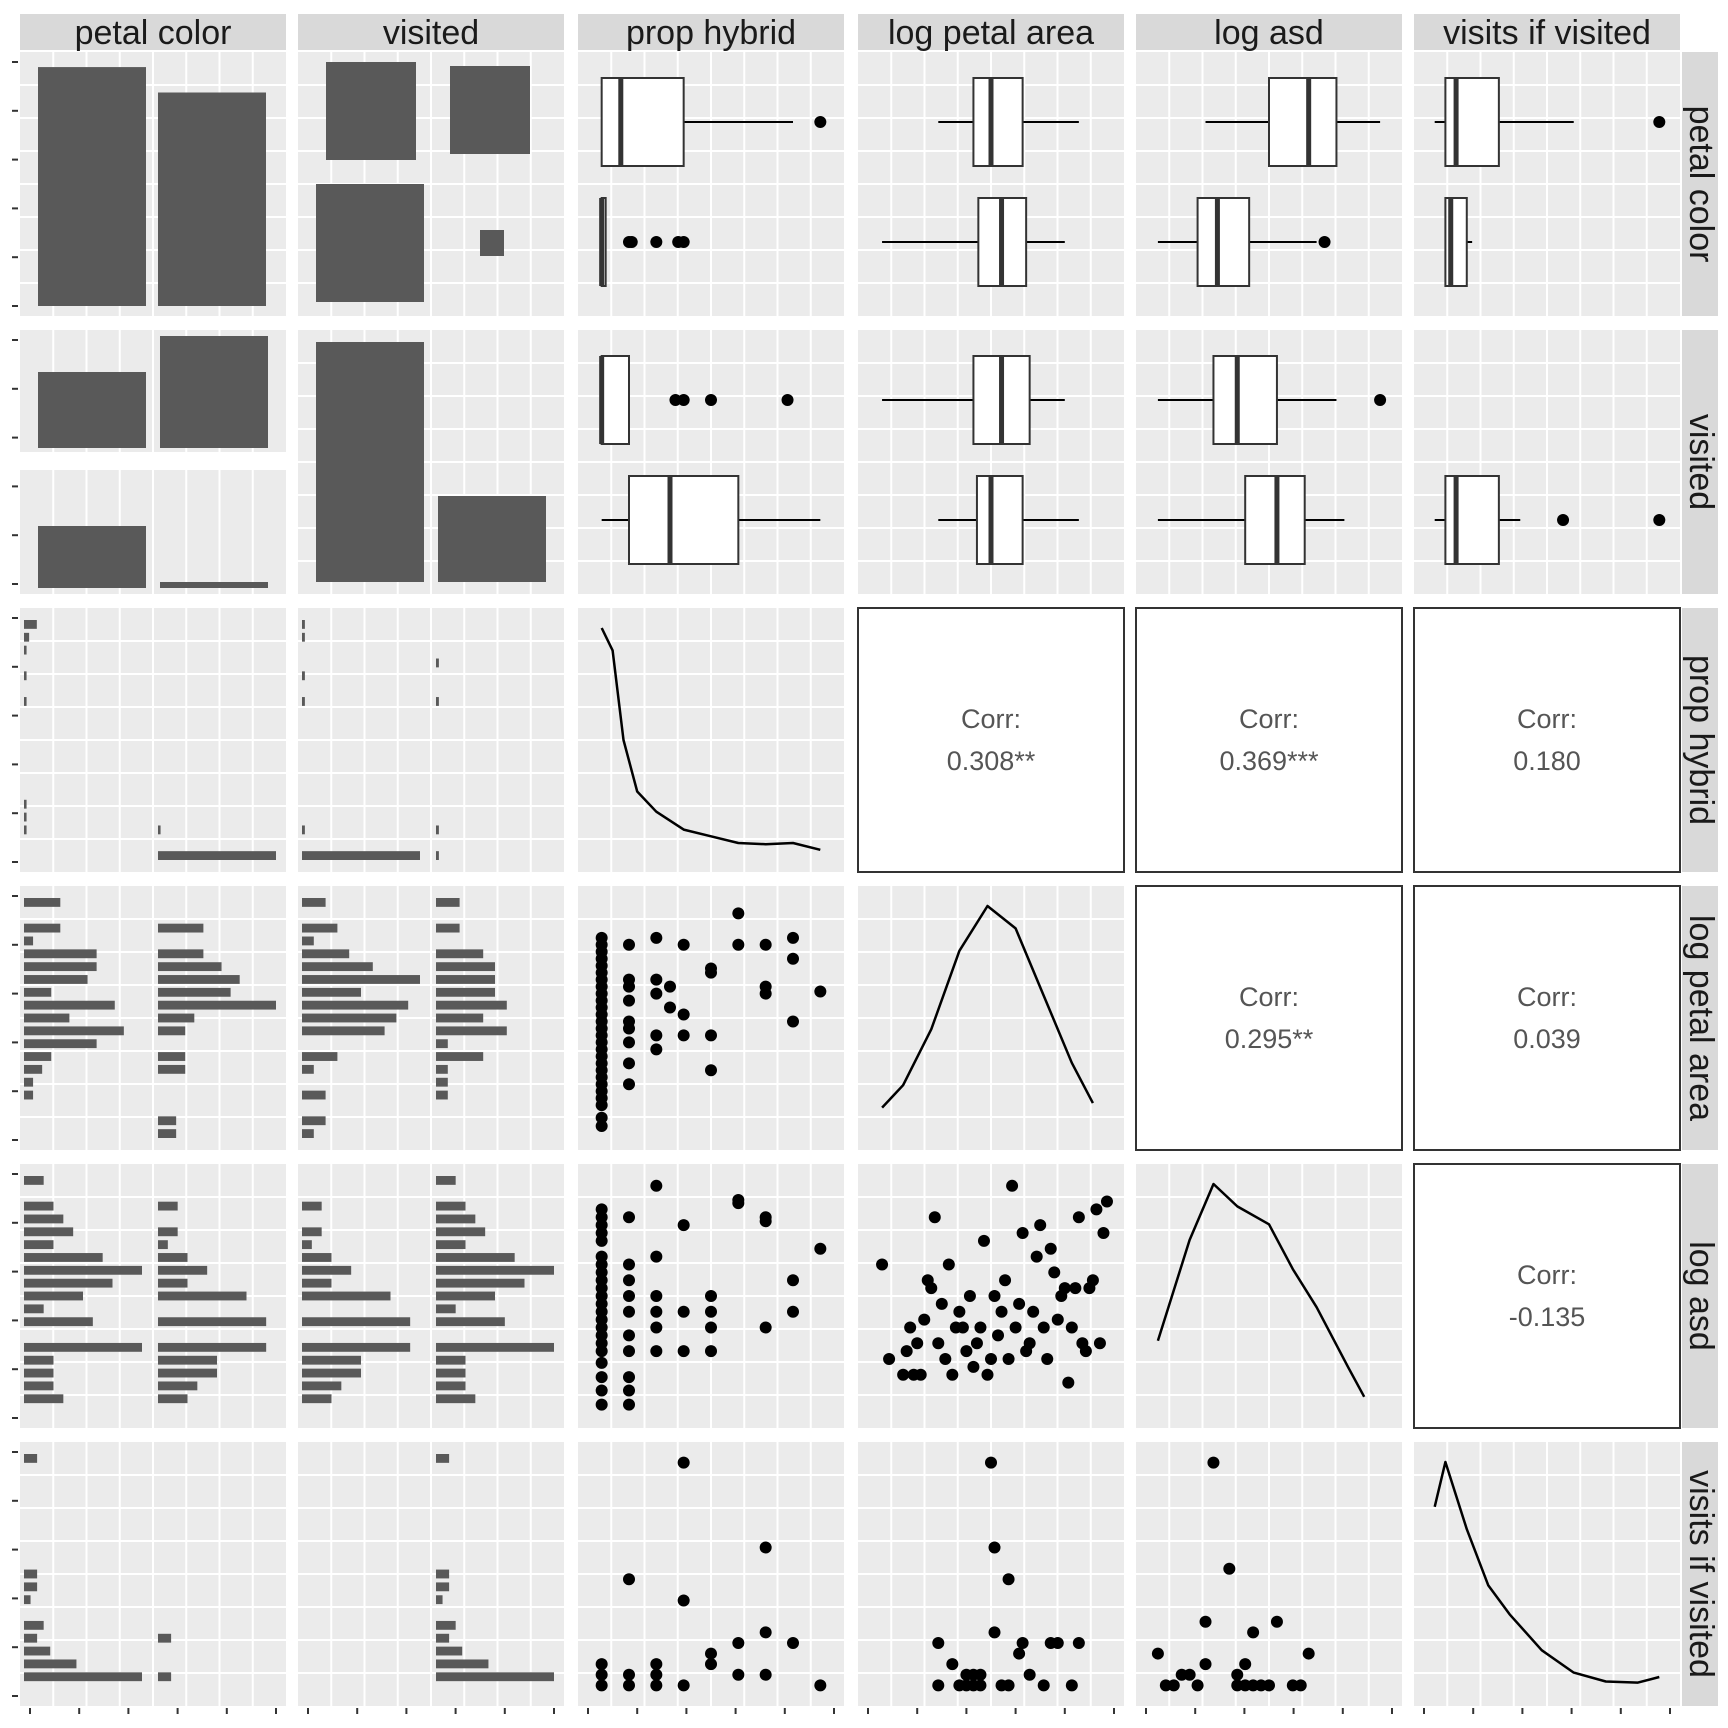 The width and height of the screenshot is (1728, 1728). What do you see at coordinates (1701, 184) in the screenshot?
I see `row-strip-label: petal color` at bounding box center [1701, 184].